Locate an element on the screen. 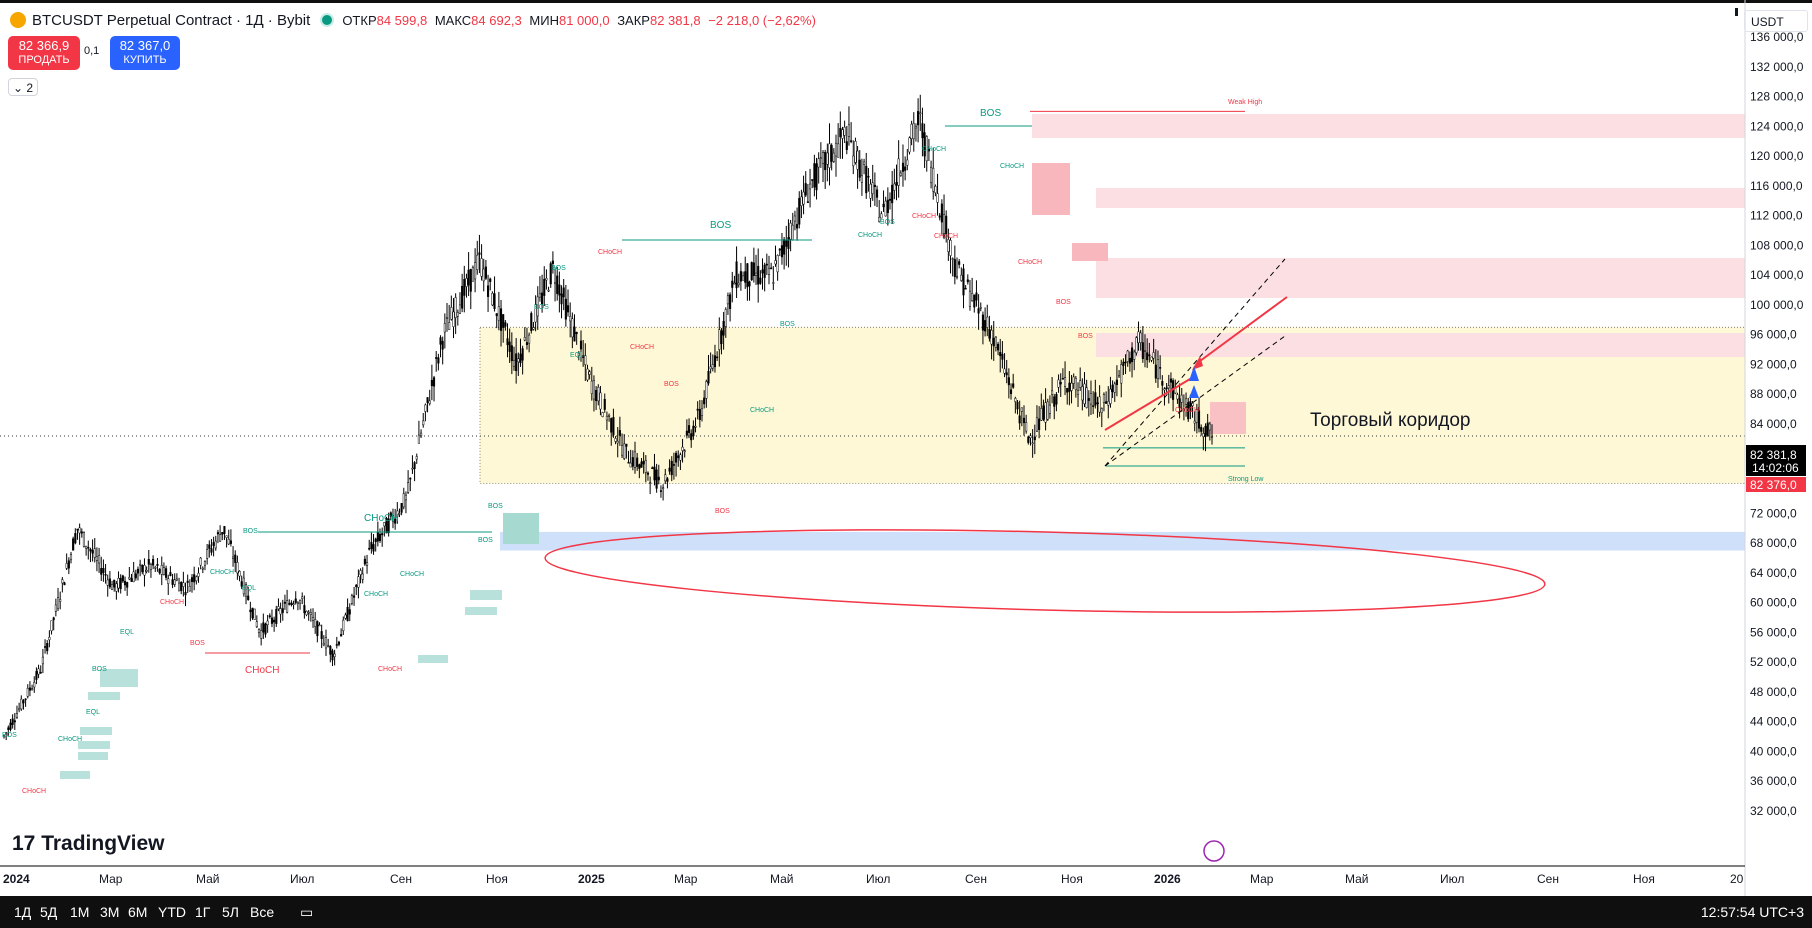 Image resolution: width=1812 pixels, height=928 pixels. sell-button: 82 366,9 ПРОДАТЬ is located at coordinates (44, 53).